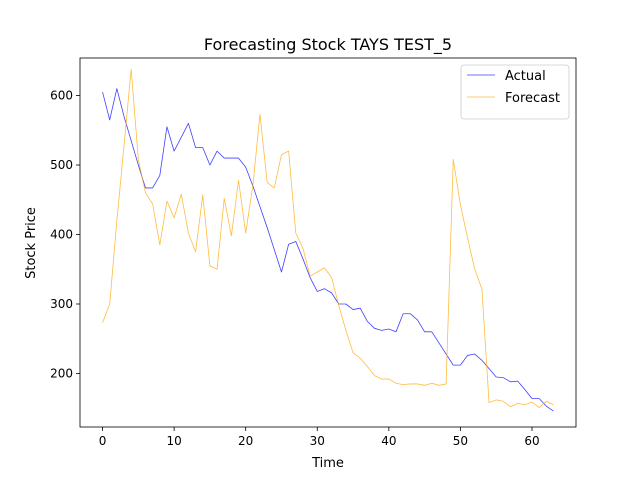 This screenshot has width=640, height=480. What do you see at coordinates (173, 441) in the screenshot?
I see `x-tick-label: 10` at bounding box center [173, 441].